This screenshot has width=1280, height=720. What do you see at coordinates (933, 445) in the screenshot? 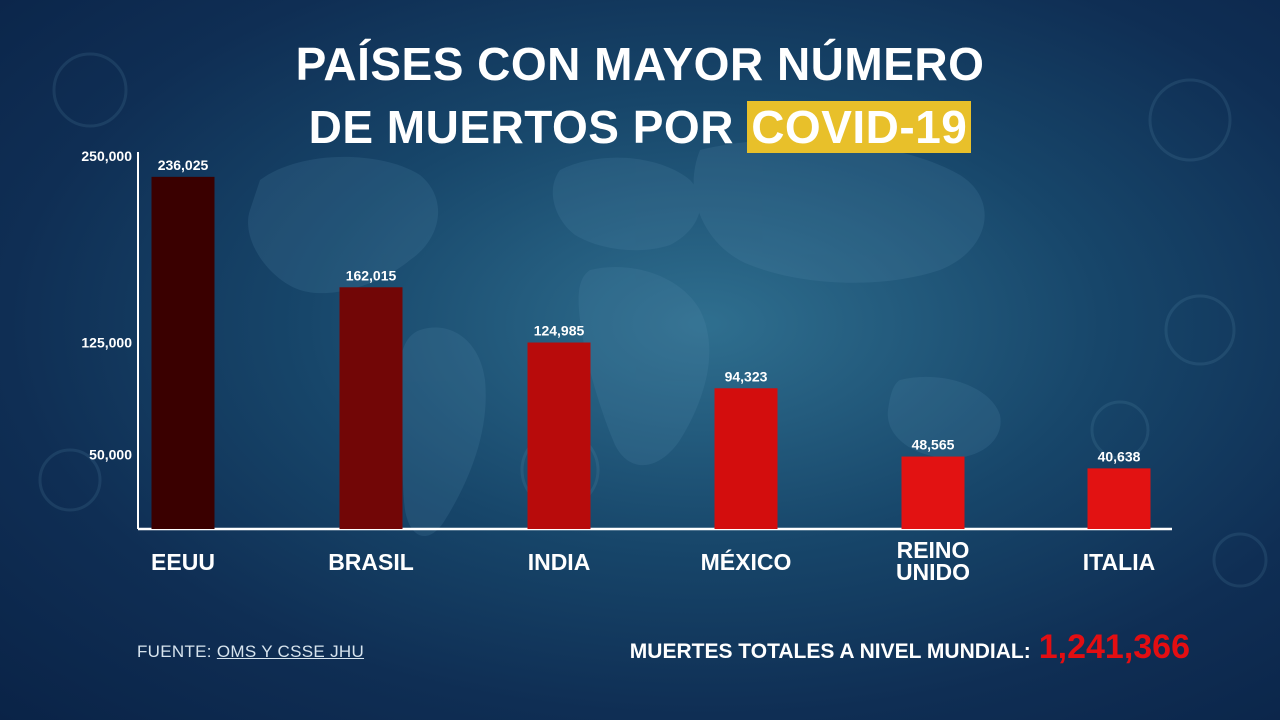
I see `bar-value-label: 48,565` at bounding box center [933, 445].